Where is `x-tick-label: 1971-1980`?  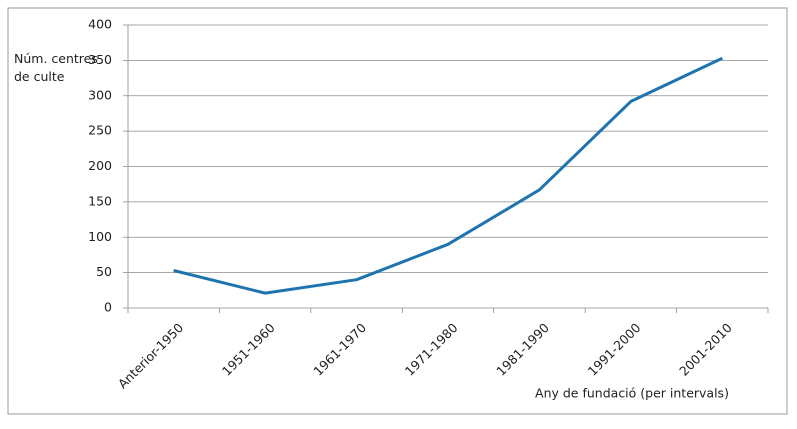 x-tick-label: 1971-1980 is located at coordinates (431, 349).